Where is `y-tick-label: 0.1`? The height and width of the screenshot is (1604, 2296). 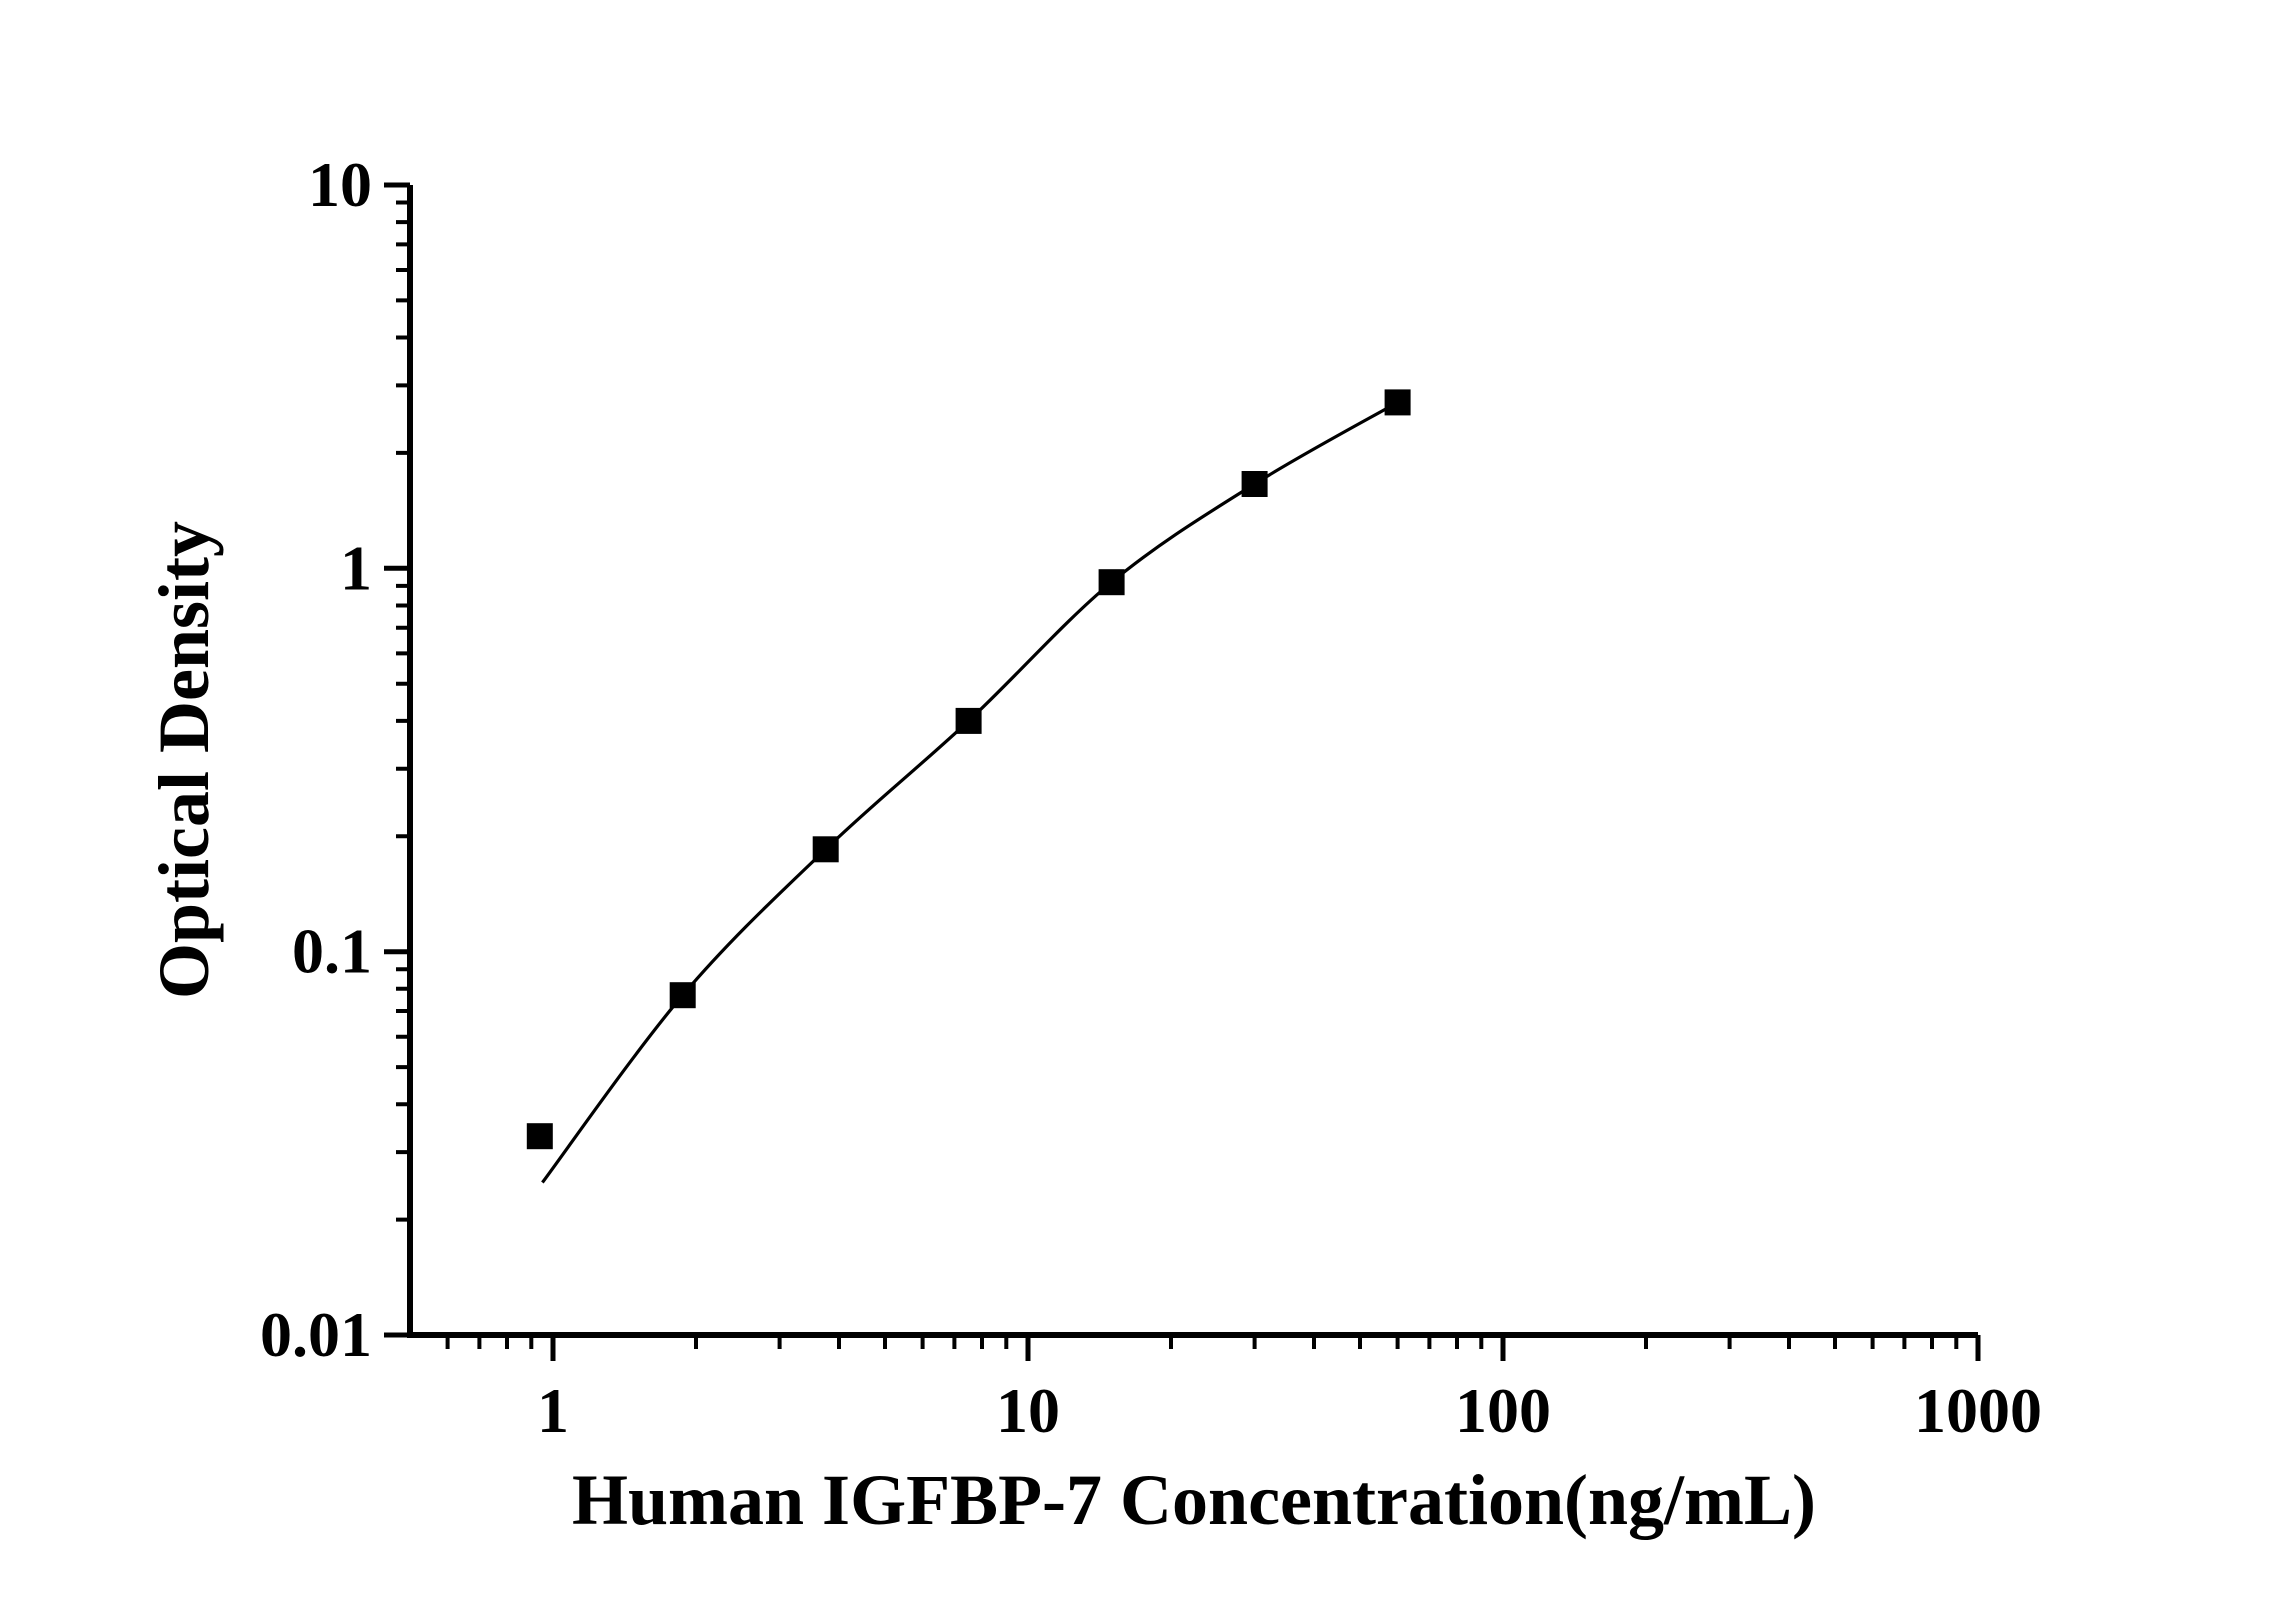
y-tick-label: 0.1 is located at coordinates (332, 951).